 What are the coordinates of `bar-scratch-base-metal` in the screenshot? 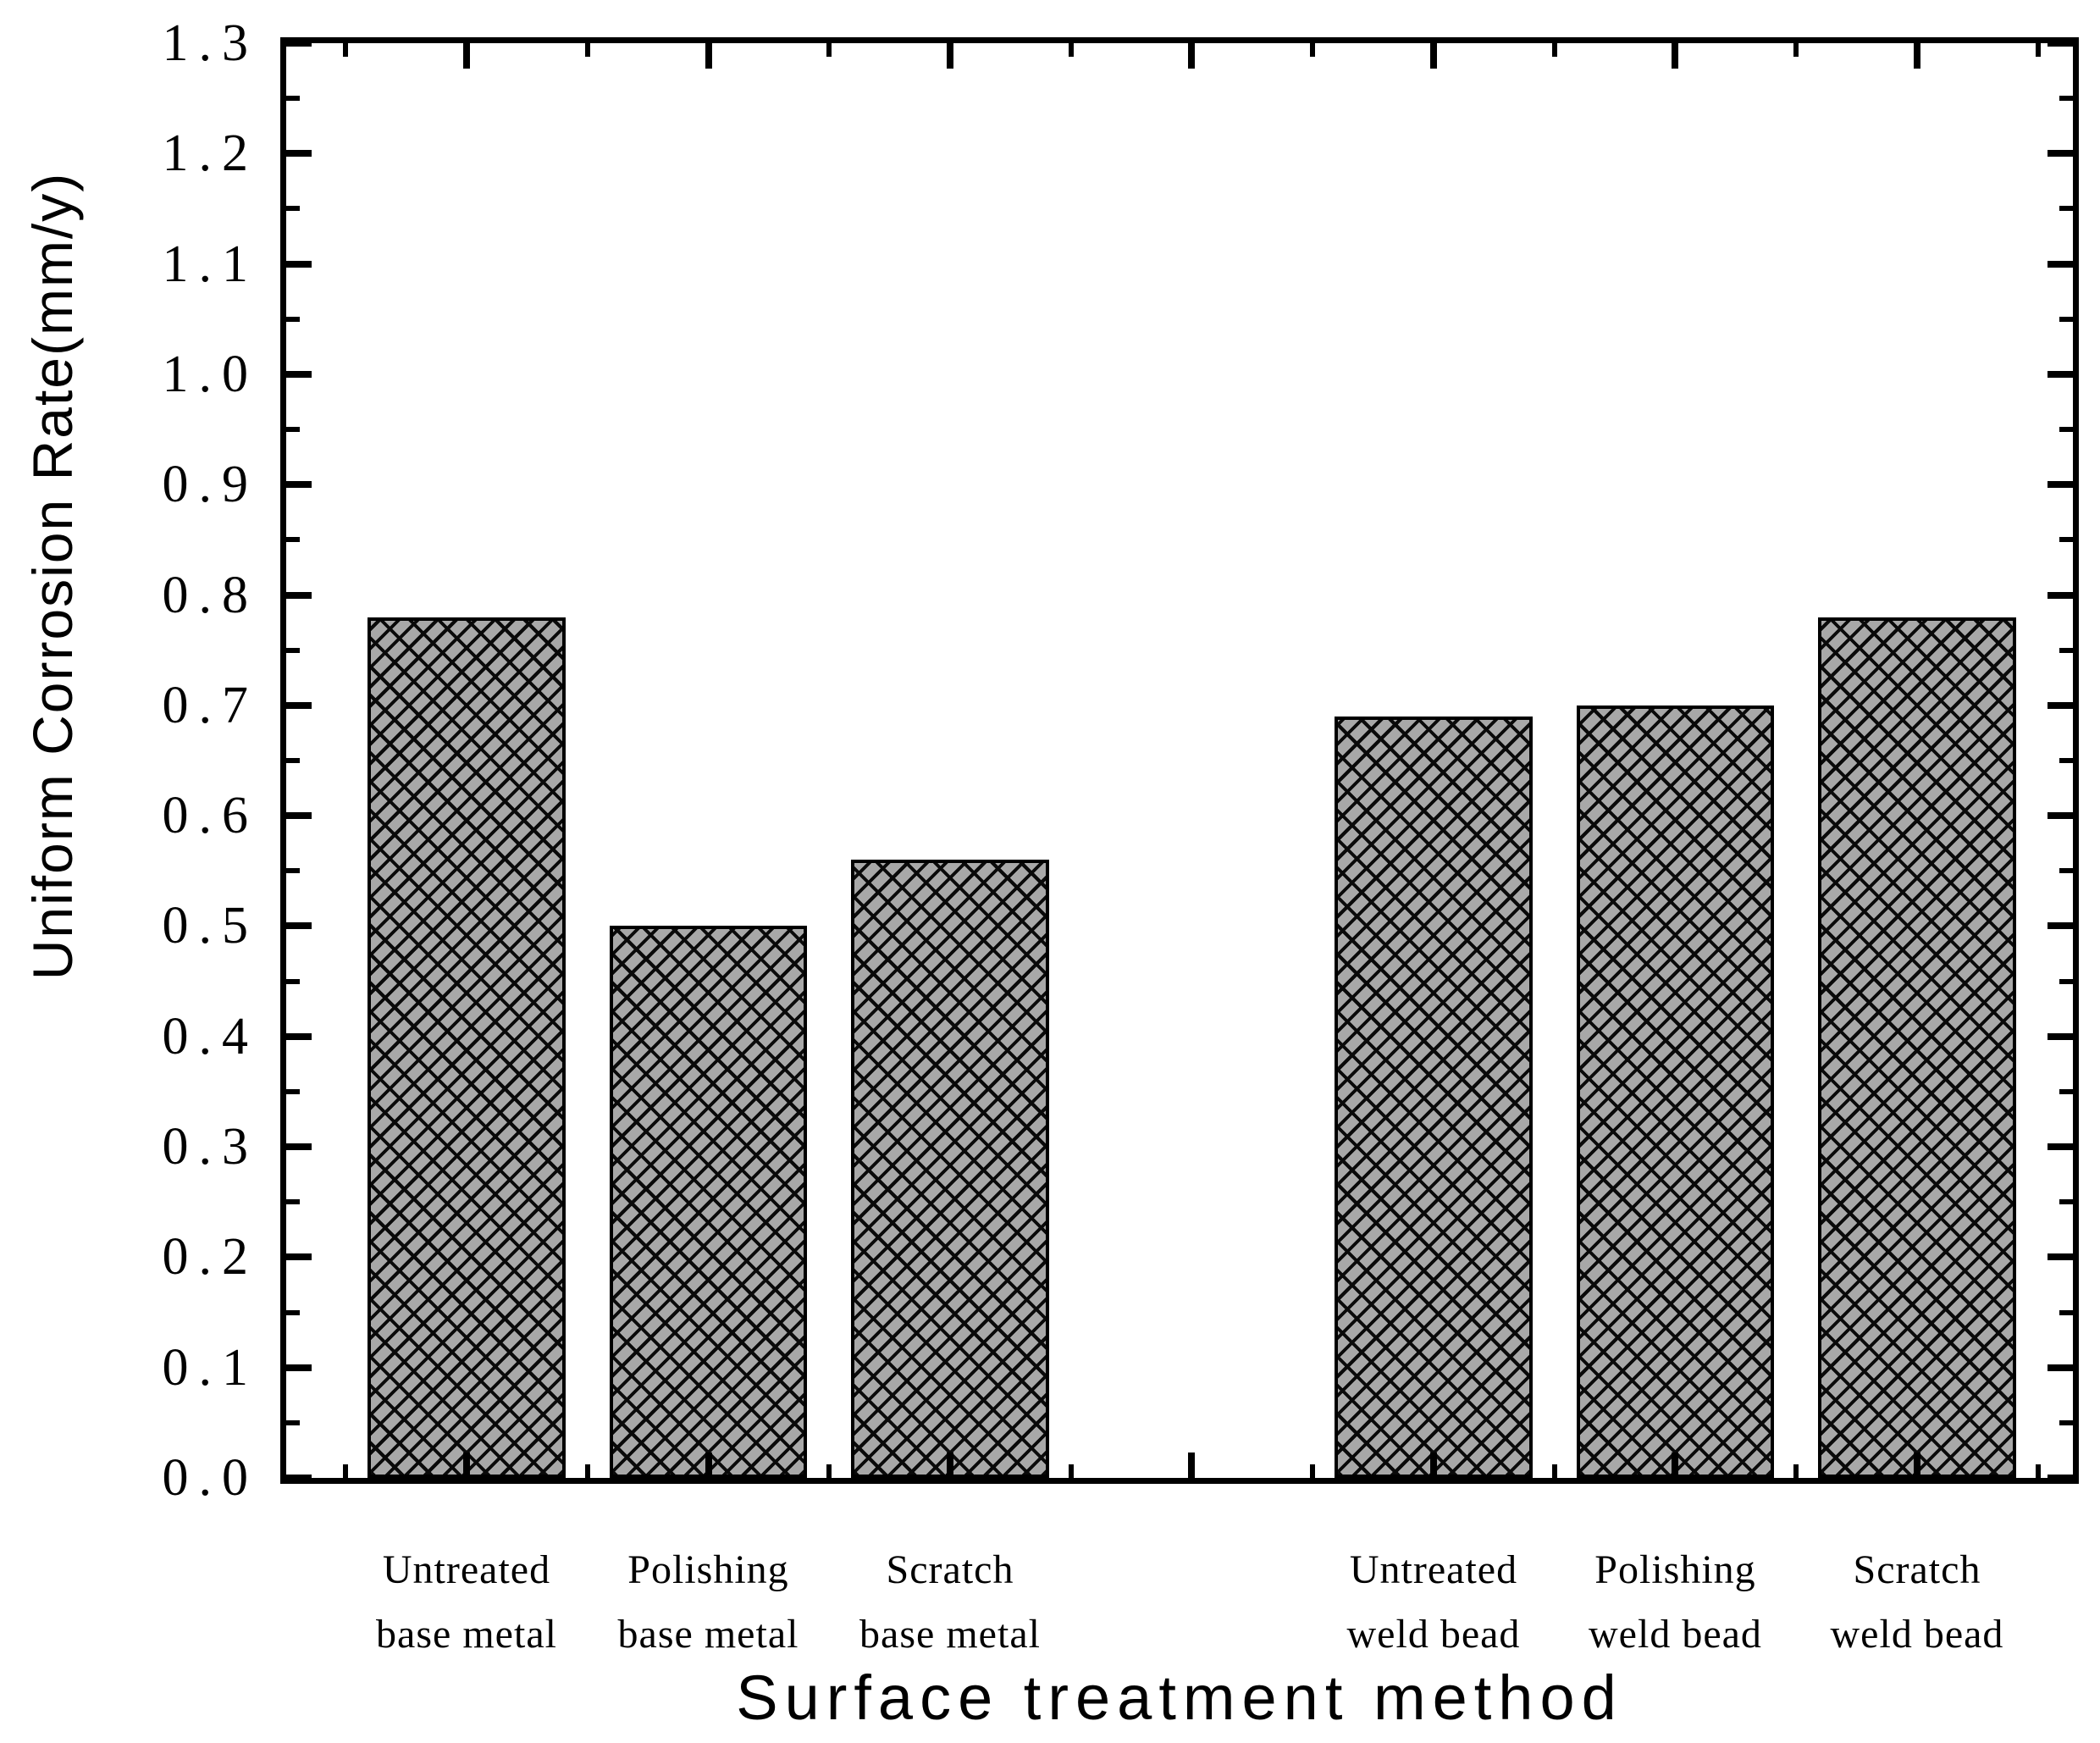 It's located at (950, 1169).